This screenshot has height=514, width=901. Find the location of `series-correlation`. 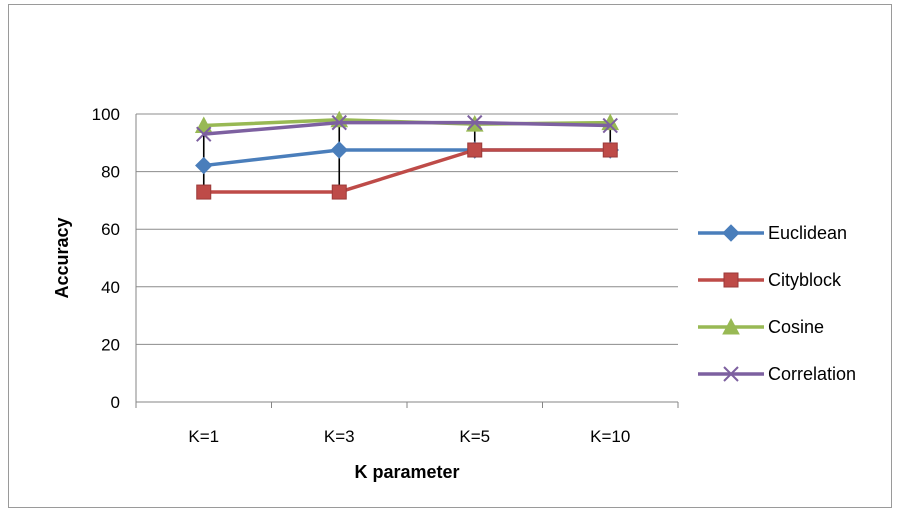

series-correlation is located at coordinates (407, 128).